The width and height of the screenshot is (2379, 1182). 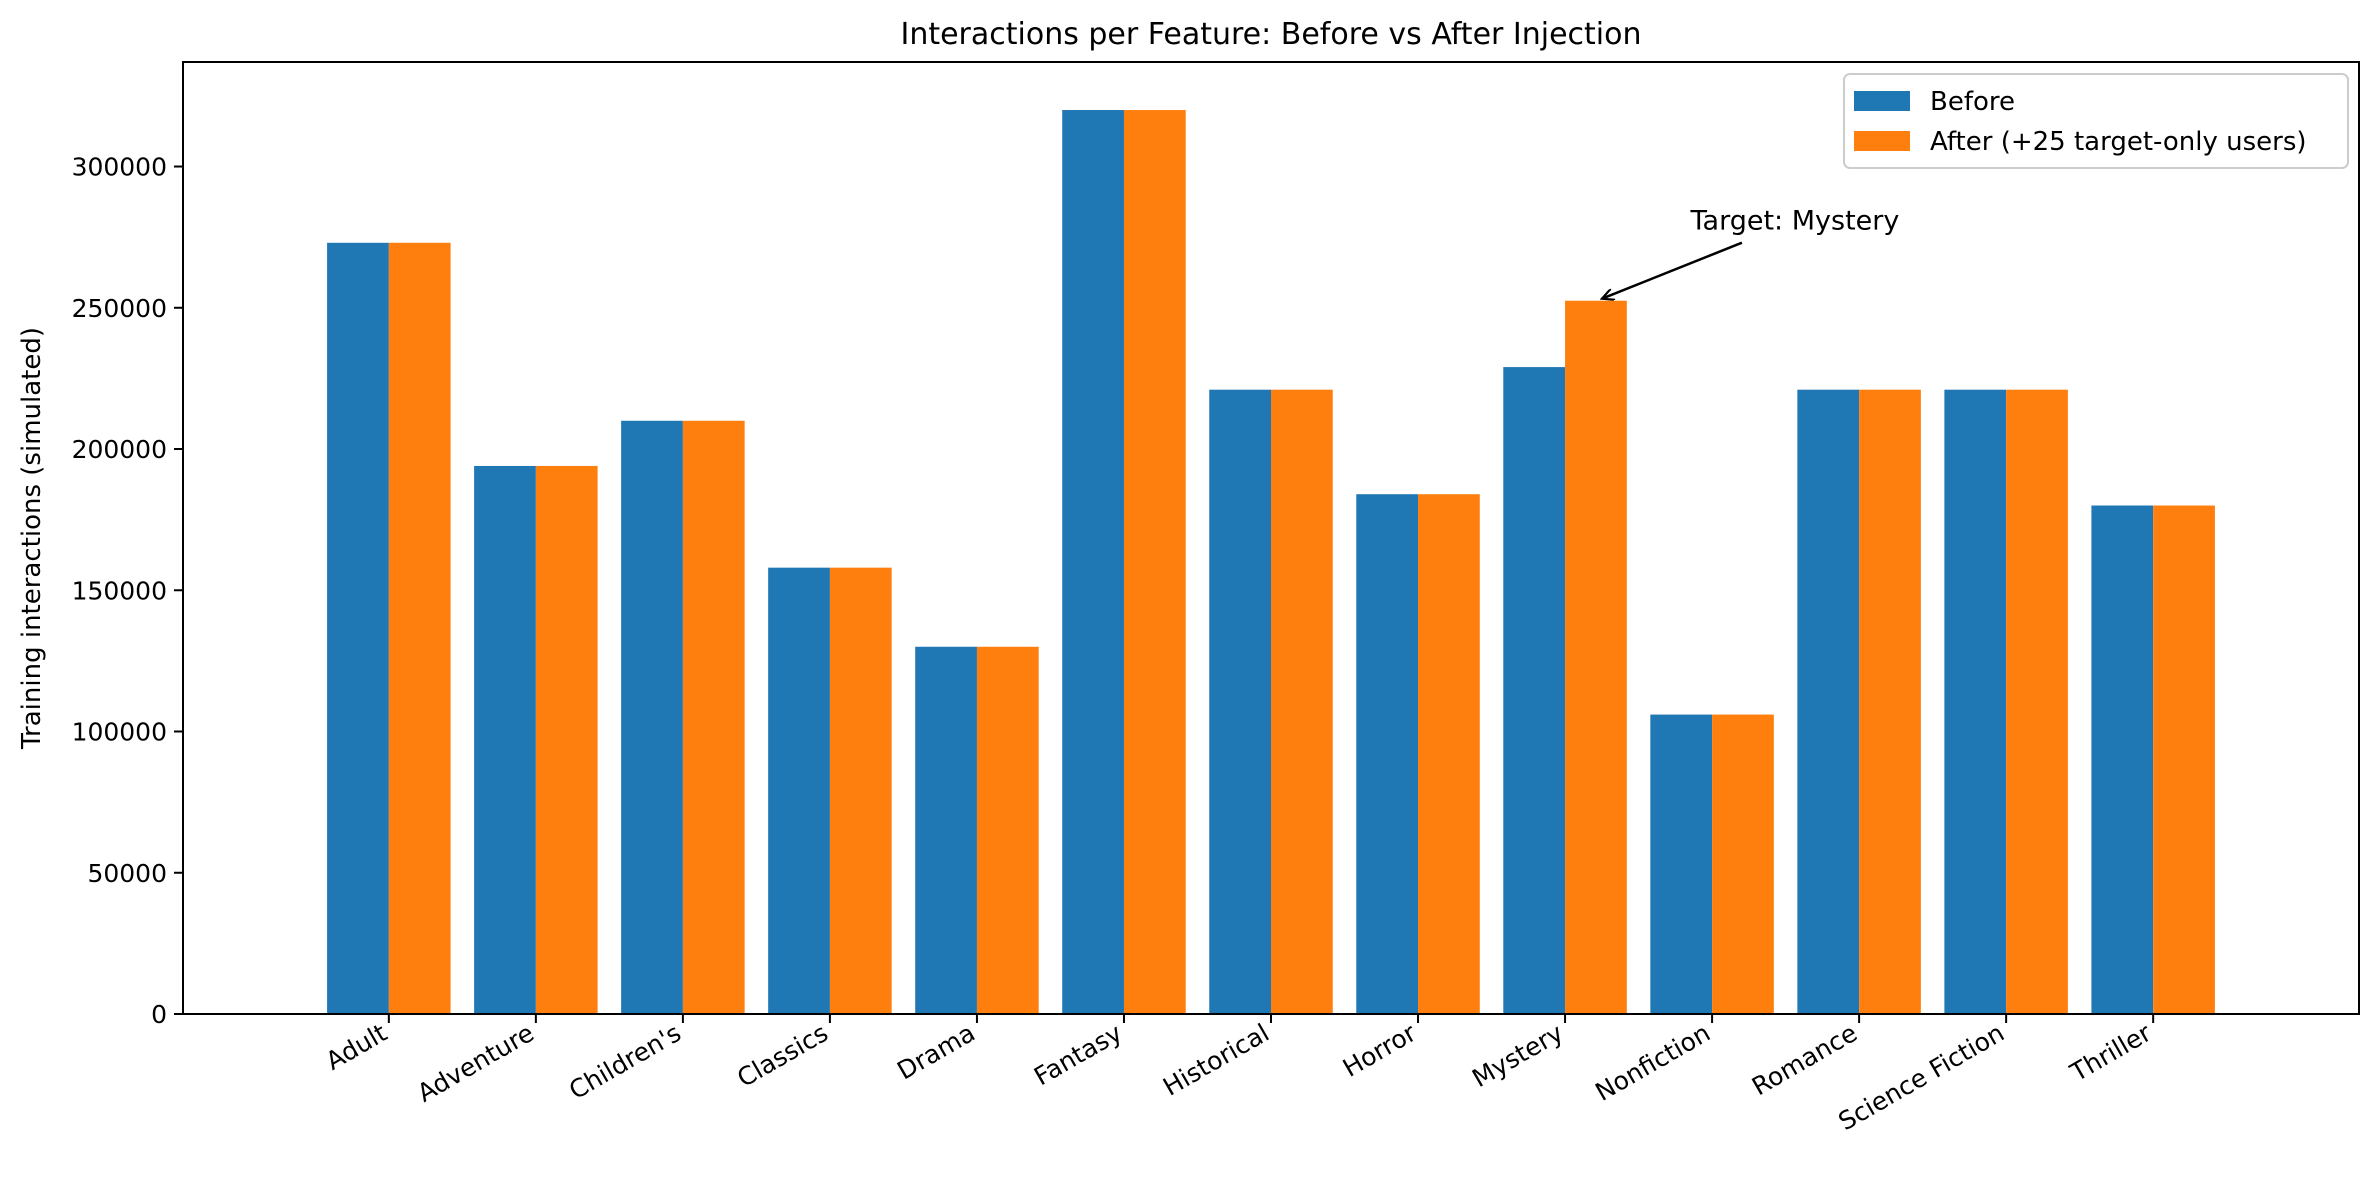 What do you see at coordinates (1154, 562) in the screenshot?
I see `bar-after-fantasy` at bounding box center [1154, 562].